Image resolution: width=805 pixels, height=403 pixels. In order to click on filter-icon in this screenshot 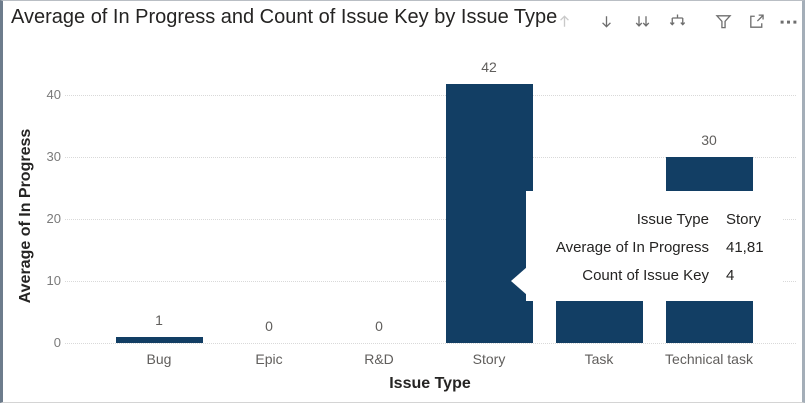, I will do `click(723, 21)`.